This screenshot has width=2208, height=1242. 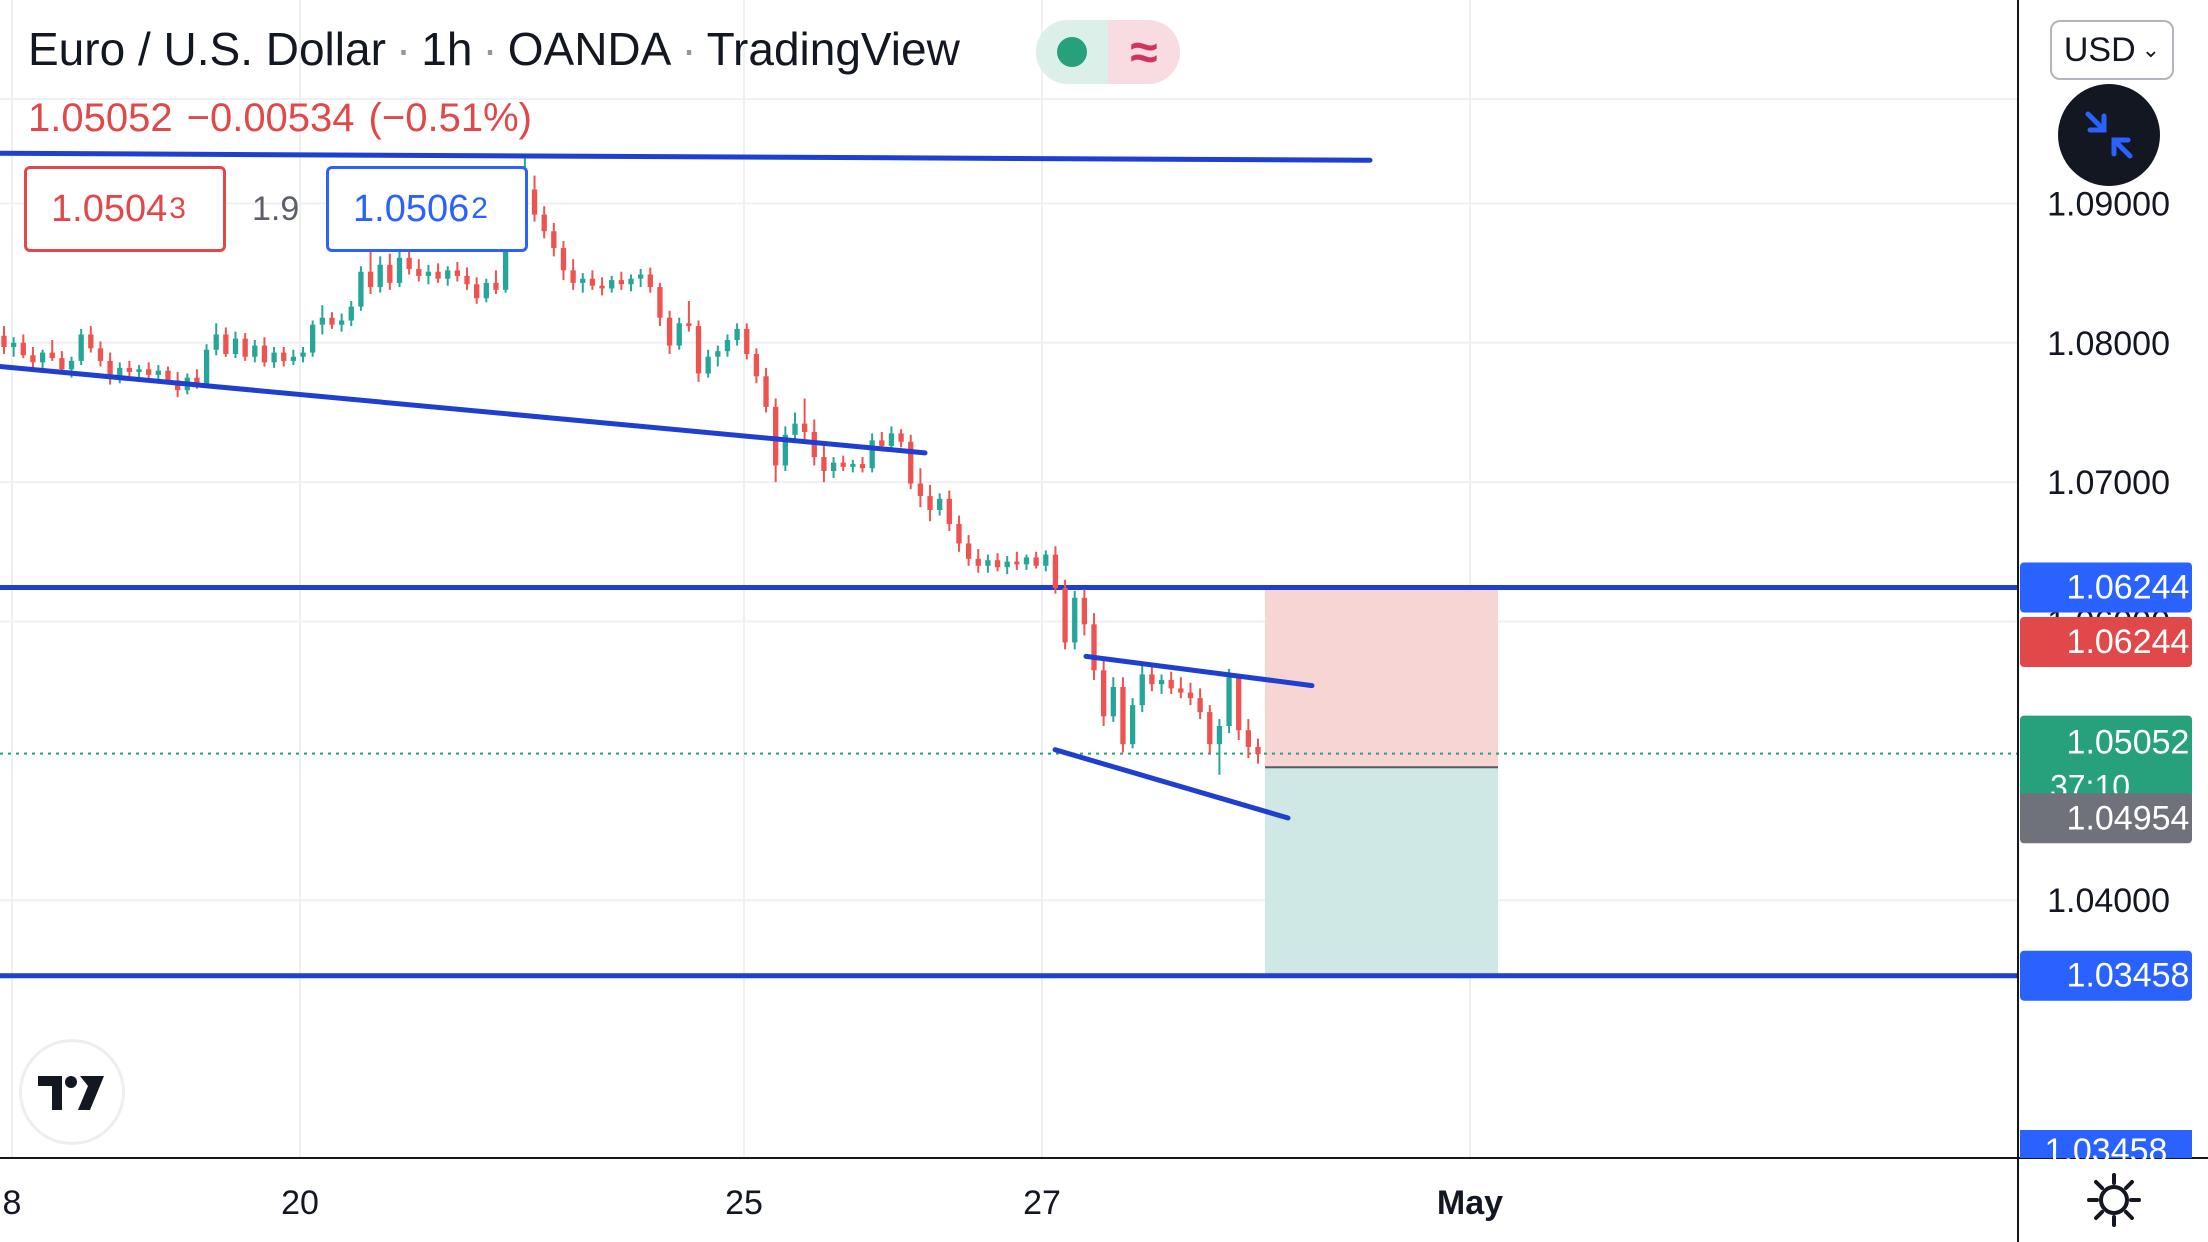 I want to click on x-tick-label: 20, so click(x=300, y=1203).